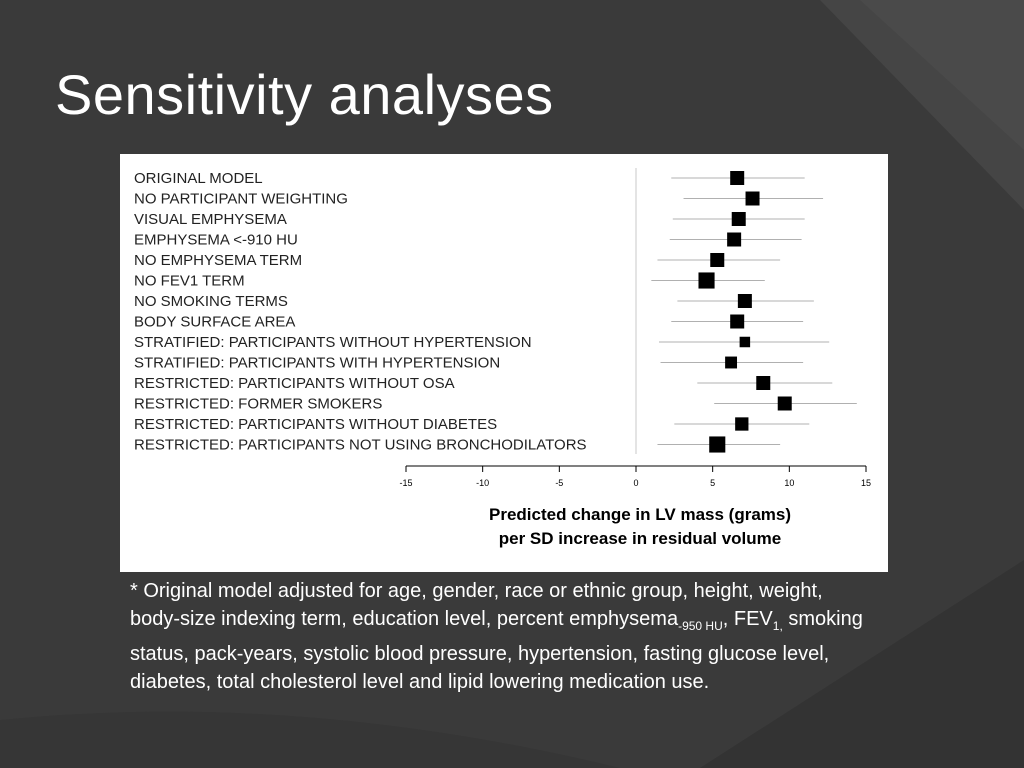 This screenshot has width=1024, height=768. I want to click on row-label: RESTRICTED: PARTICIPANTS WITHOUT OSA, so click(294, 383).